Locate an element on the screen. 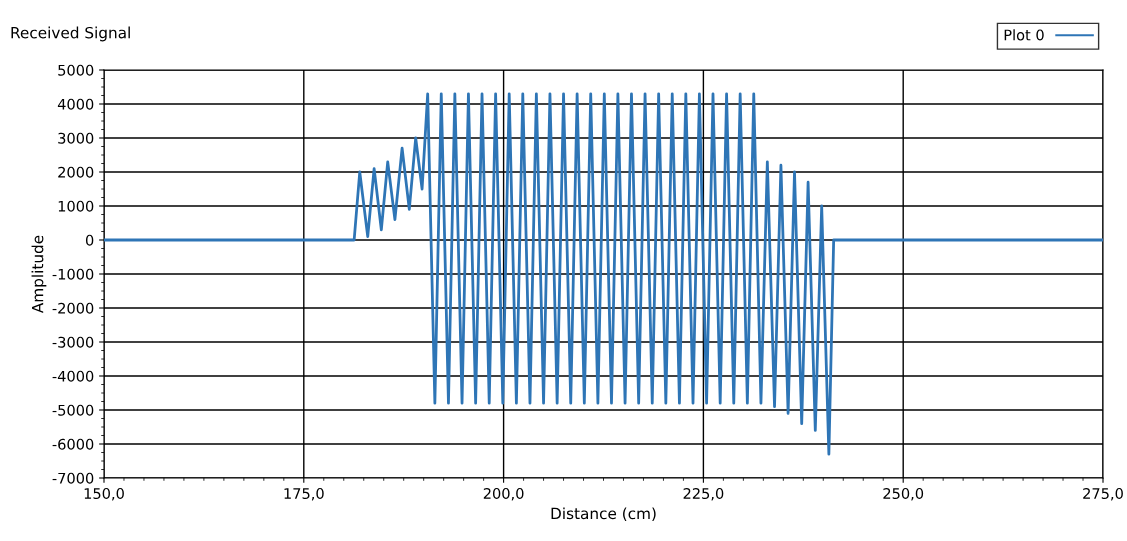 The image size is (1127, 541). y-tick-label: -7000 is located at coordinates (73, 478).